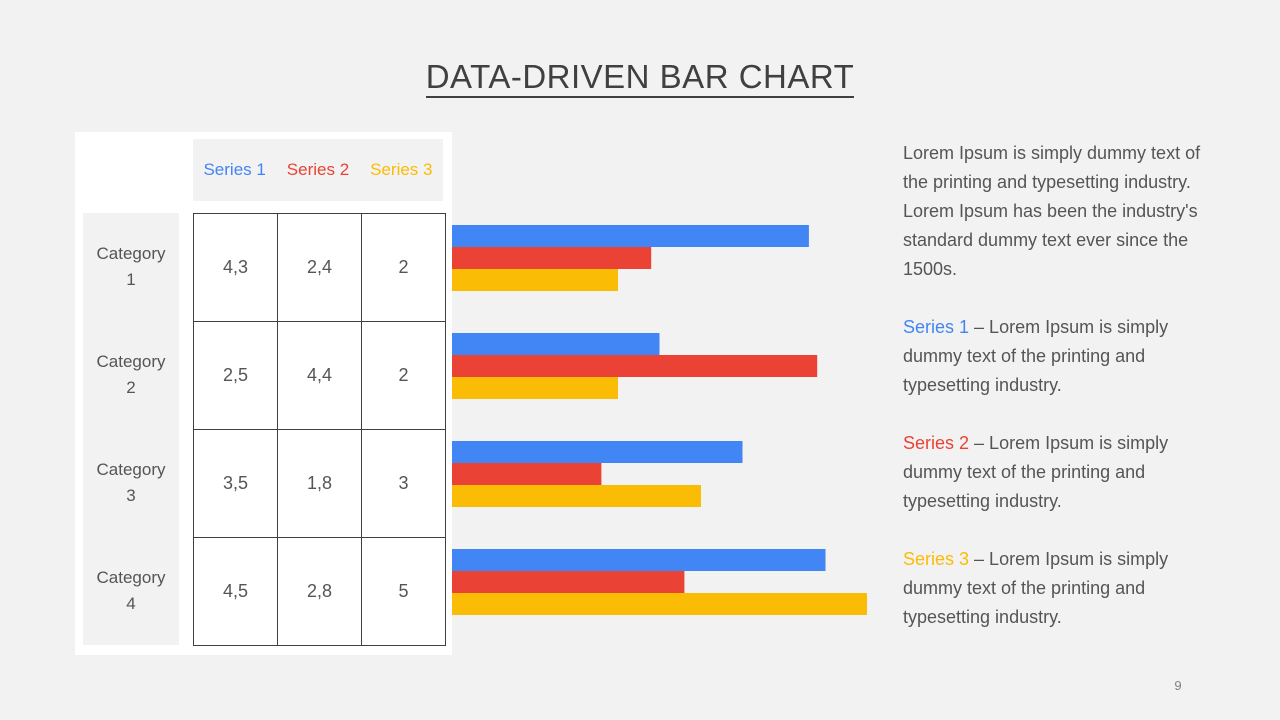  Describe the element at coordinates (131, 590) in the screenshot. I see `category-label-4: Category 4` at that location.